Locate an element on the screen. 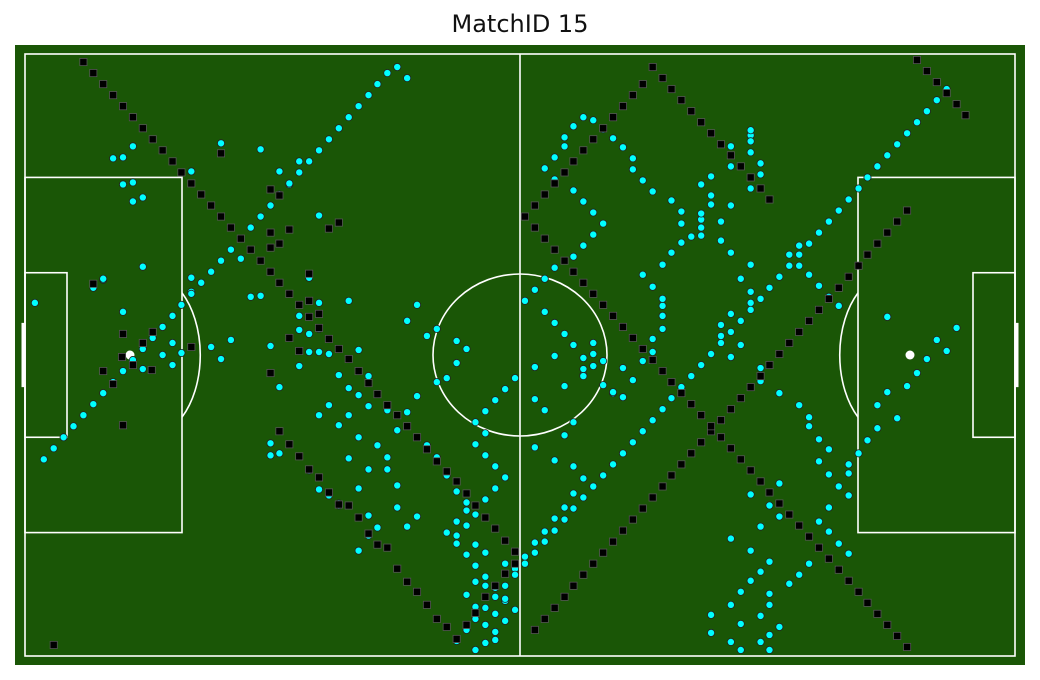  chart-title: MatchID 15 is located at coordinates (520, 24).